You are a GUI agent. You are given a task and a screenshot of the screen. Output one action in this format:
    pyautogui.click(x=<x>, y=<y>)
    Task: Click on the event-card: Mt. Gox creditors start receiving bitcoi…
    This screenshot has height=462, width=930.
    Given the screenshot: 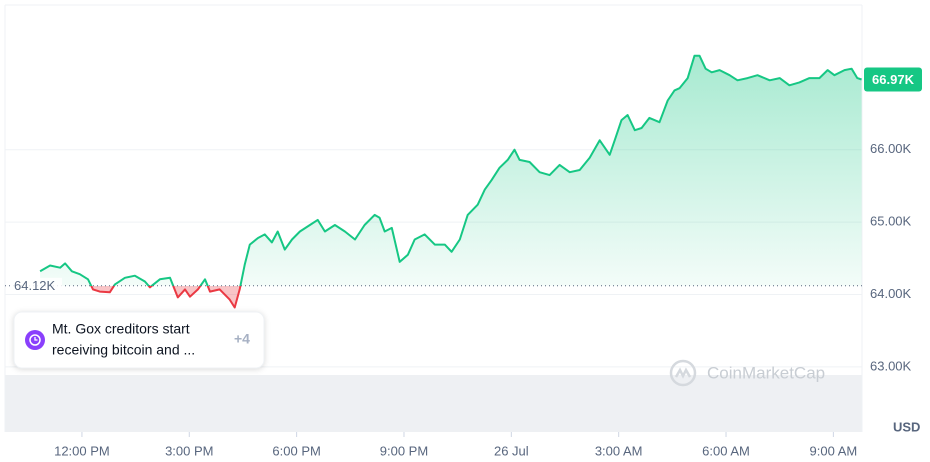 What is the action you would take?
    pyautogui.click(x=139, y=340)
    